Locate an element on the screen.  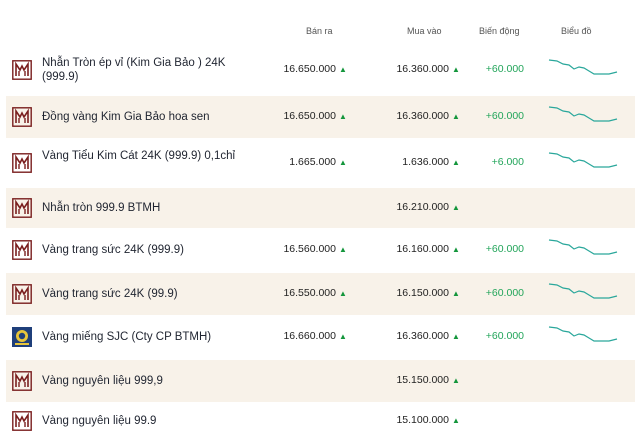
header-mua-vao: Mua vào is located at coordinates (424, 31).